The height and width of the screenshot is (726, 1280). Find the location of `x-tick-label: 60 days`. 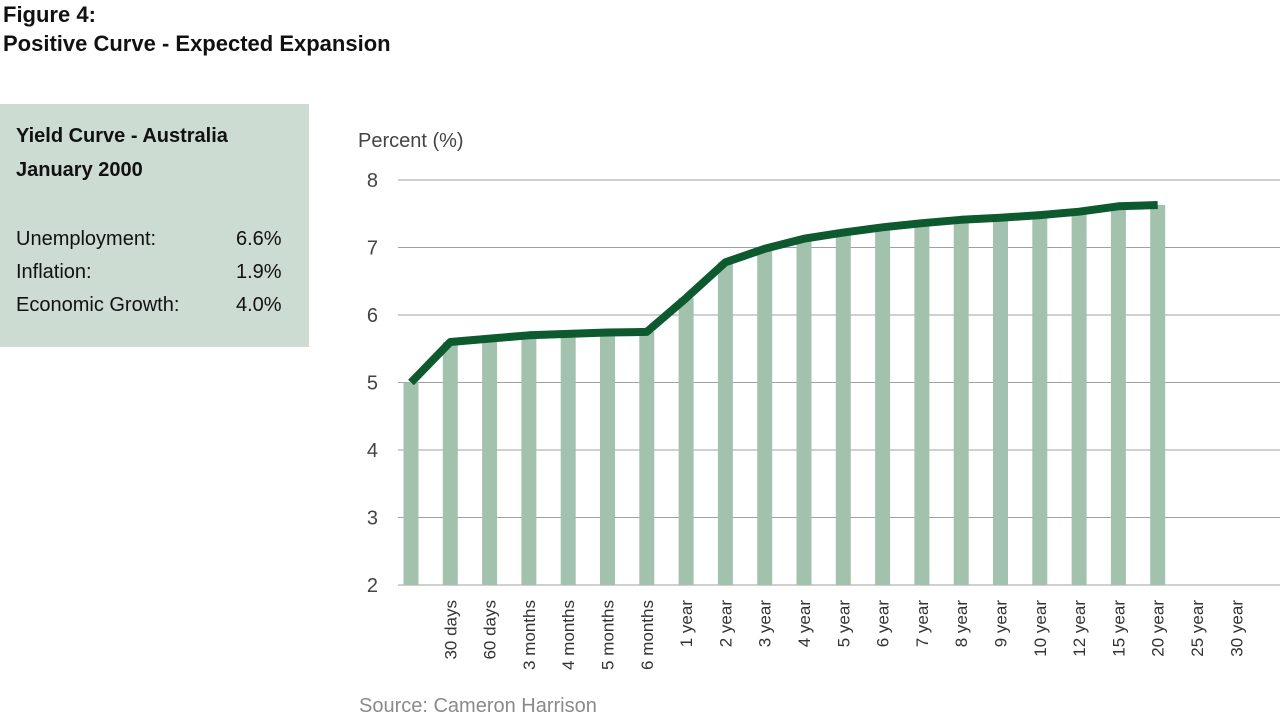

x-tick-label: 60 days is located at coordinates (490, 630).